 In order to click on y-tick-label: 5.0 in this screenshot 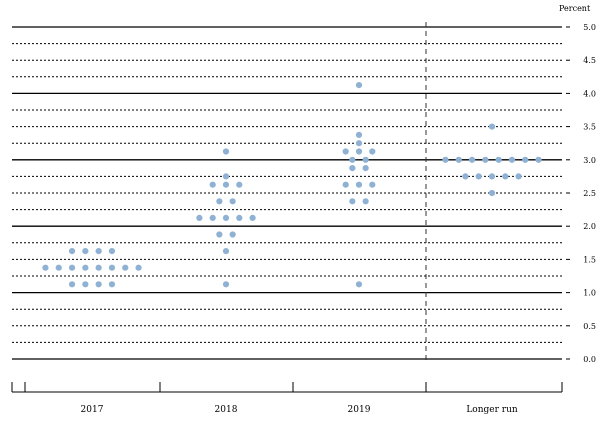, I will do `click(589, 27)`.